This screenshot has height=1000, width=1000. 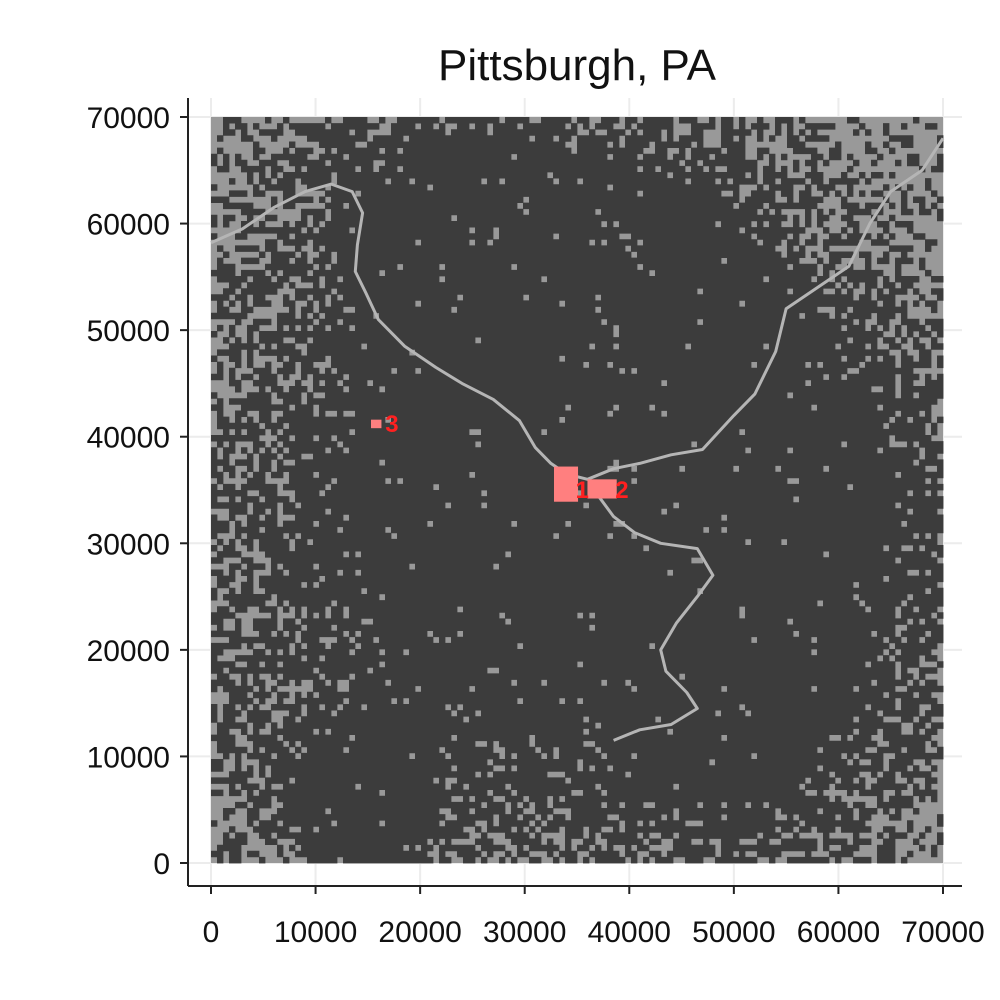 What do you see at coordinates (493, 460) in the screenshot?
I see `highlight-areas` at bounding box center [493, 460].